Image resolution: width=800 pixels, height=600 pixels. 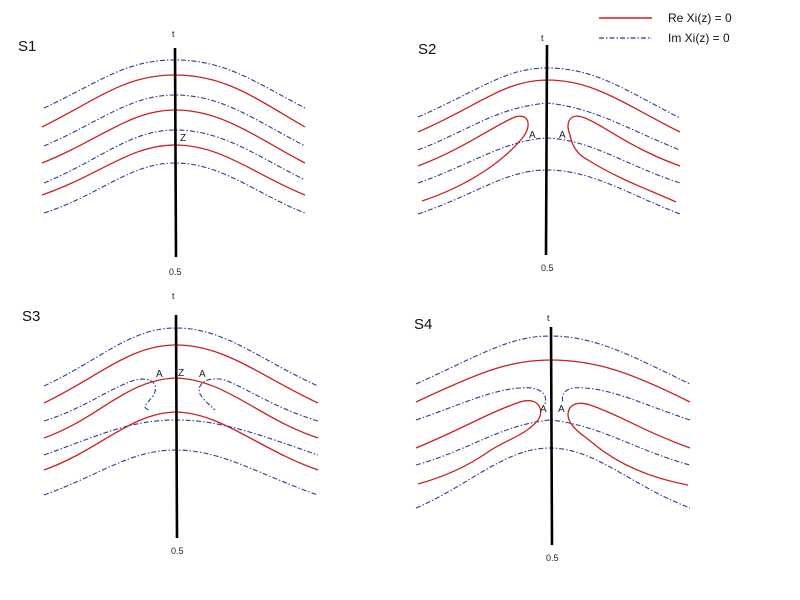 What do you see at coordinates (427, 49) in the screenshot?
I see `panel-title: S2` at bounding box center [427, 49].